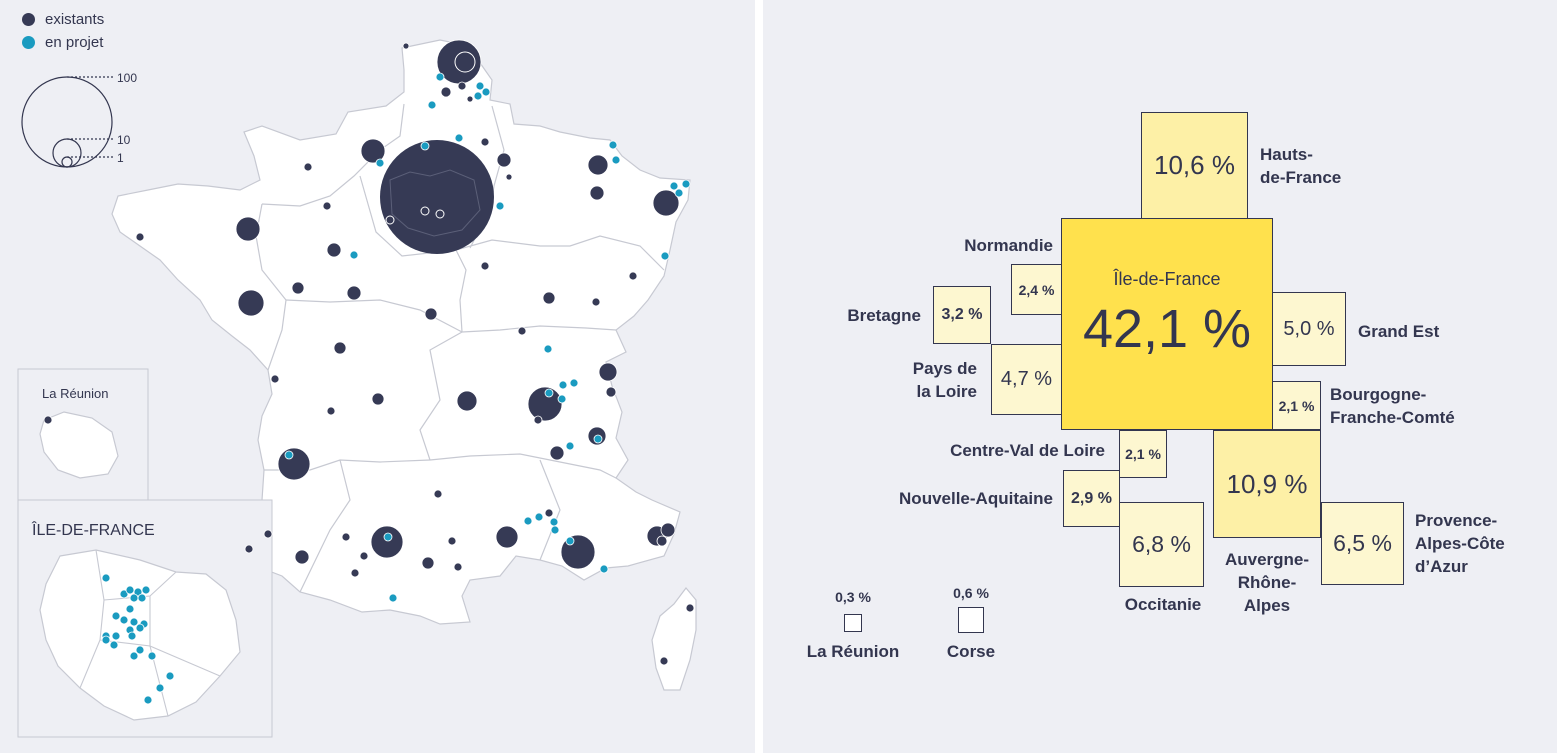 This screenshot has height=753, width=1557. Describe the element at coordinates (884, 315) in the screenshot. I see `label-bretagne: Bretagne` at that location.